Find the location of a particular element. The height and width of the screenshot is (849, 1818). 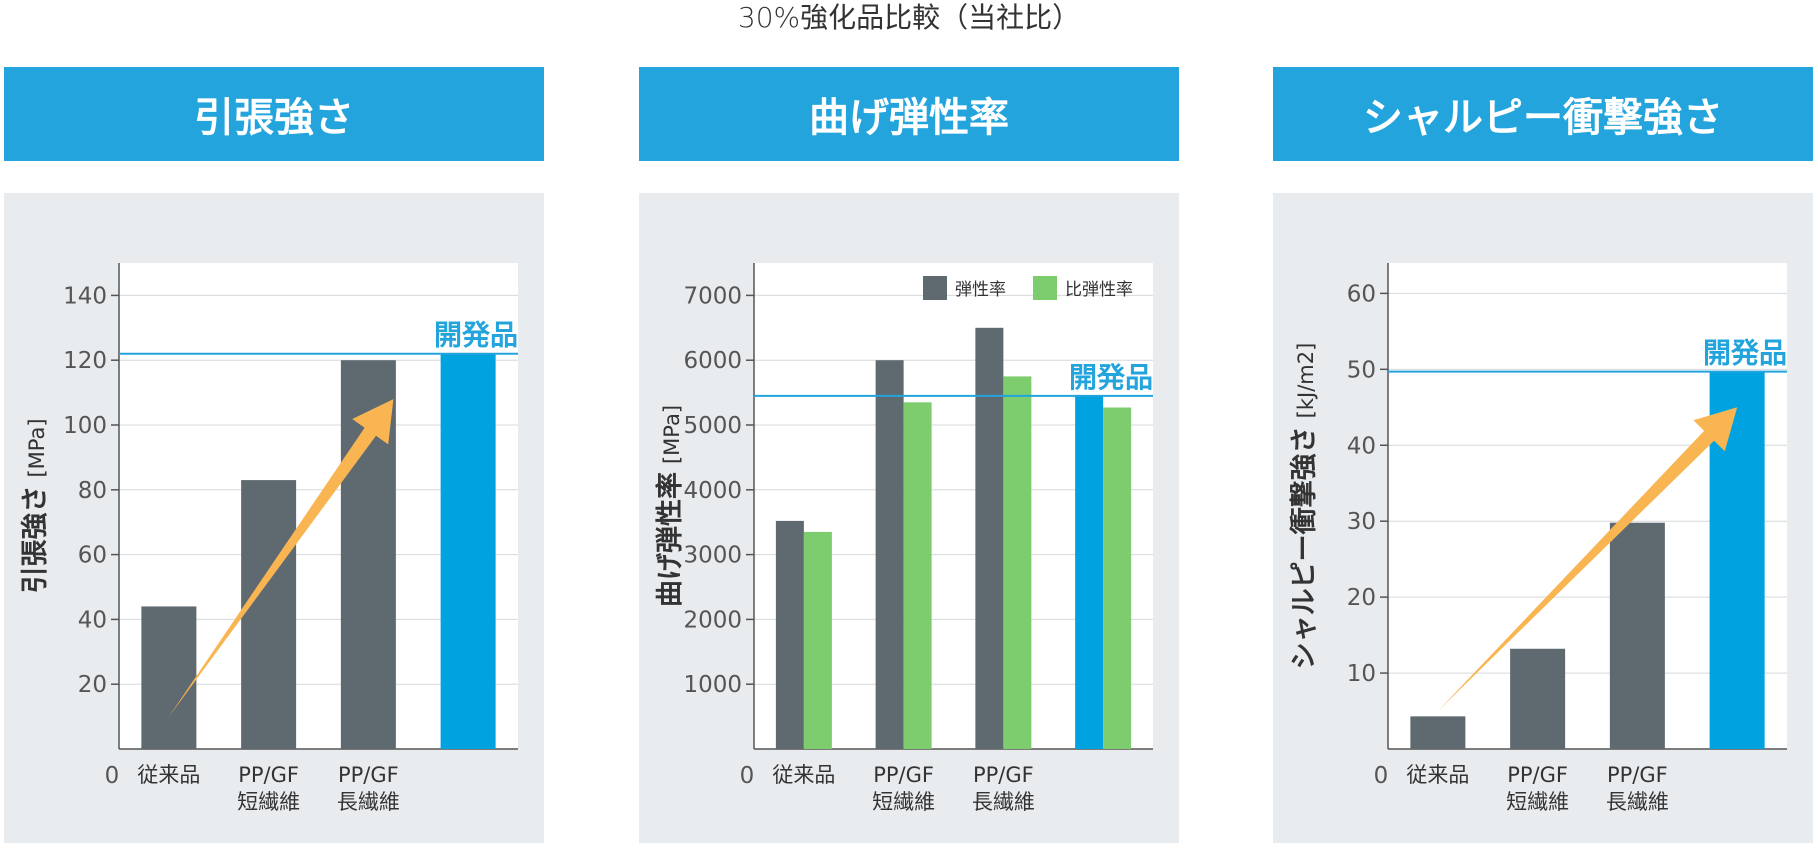

y-tick-label: 4000 is located at coordinates (712, 491).